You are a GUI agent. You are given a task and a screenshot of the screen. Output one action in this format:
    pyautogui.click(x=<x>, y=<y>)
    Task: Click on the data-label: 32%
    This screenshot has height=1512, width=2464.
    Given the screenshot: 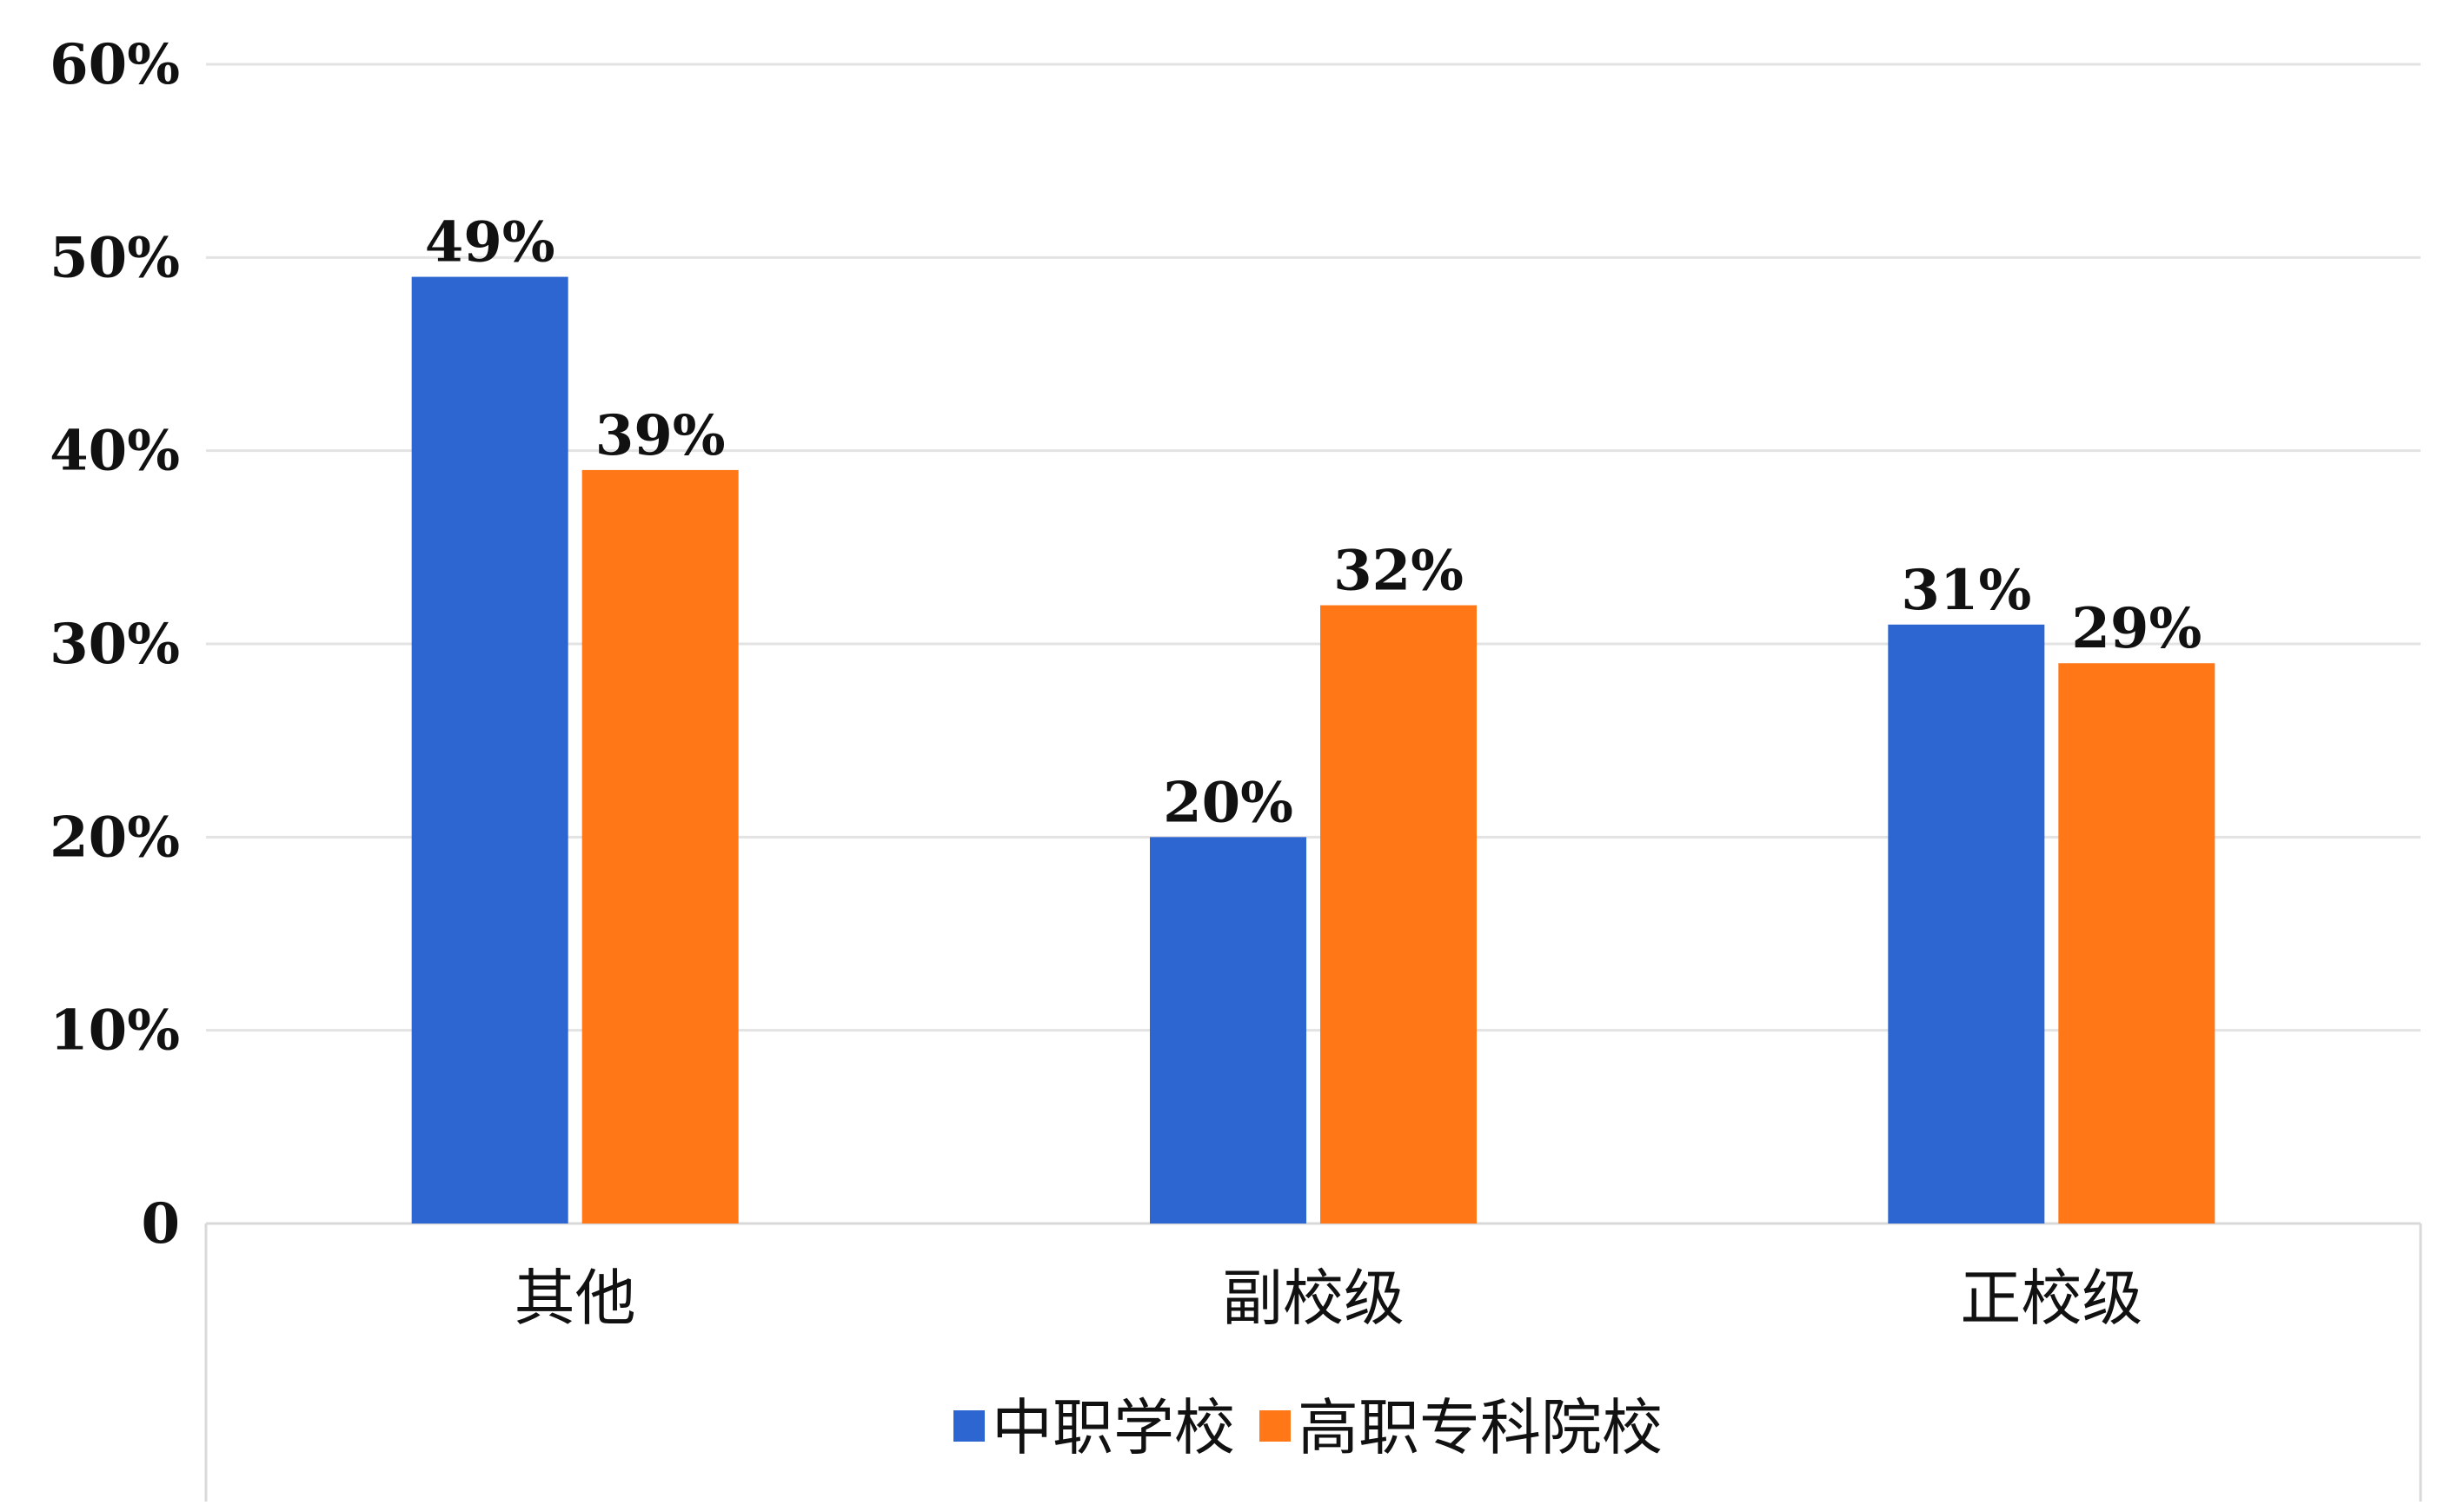 What is the action you would take?
    pyautogui.click(x=1398, y=571)
    